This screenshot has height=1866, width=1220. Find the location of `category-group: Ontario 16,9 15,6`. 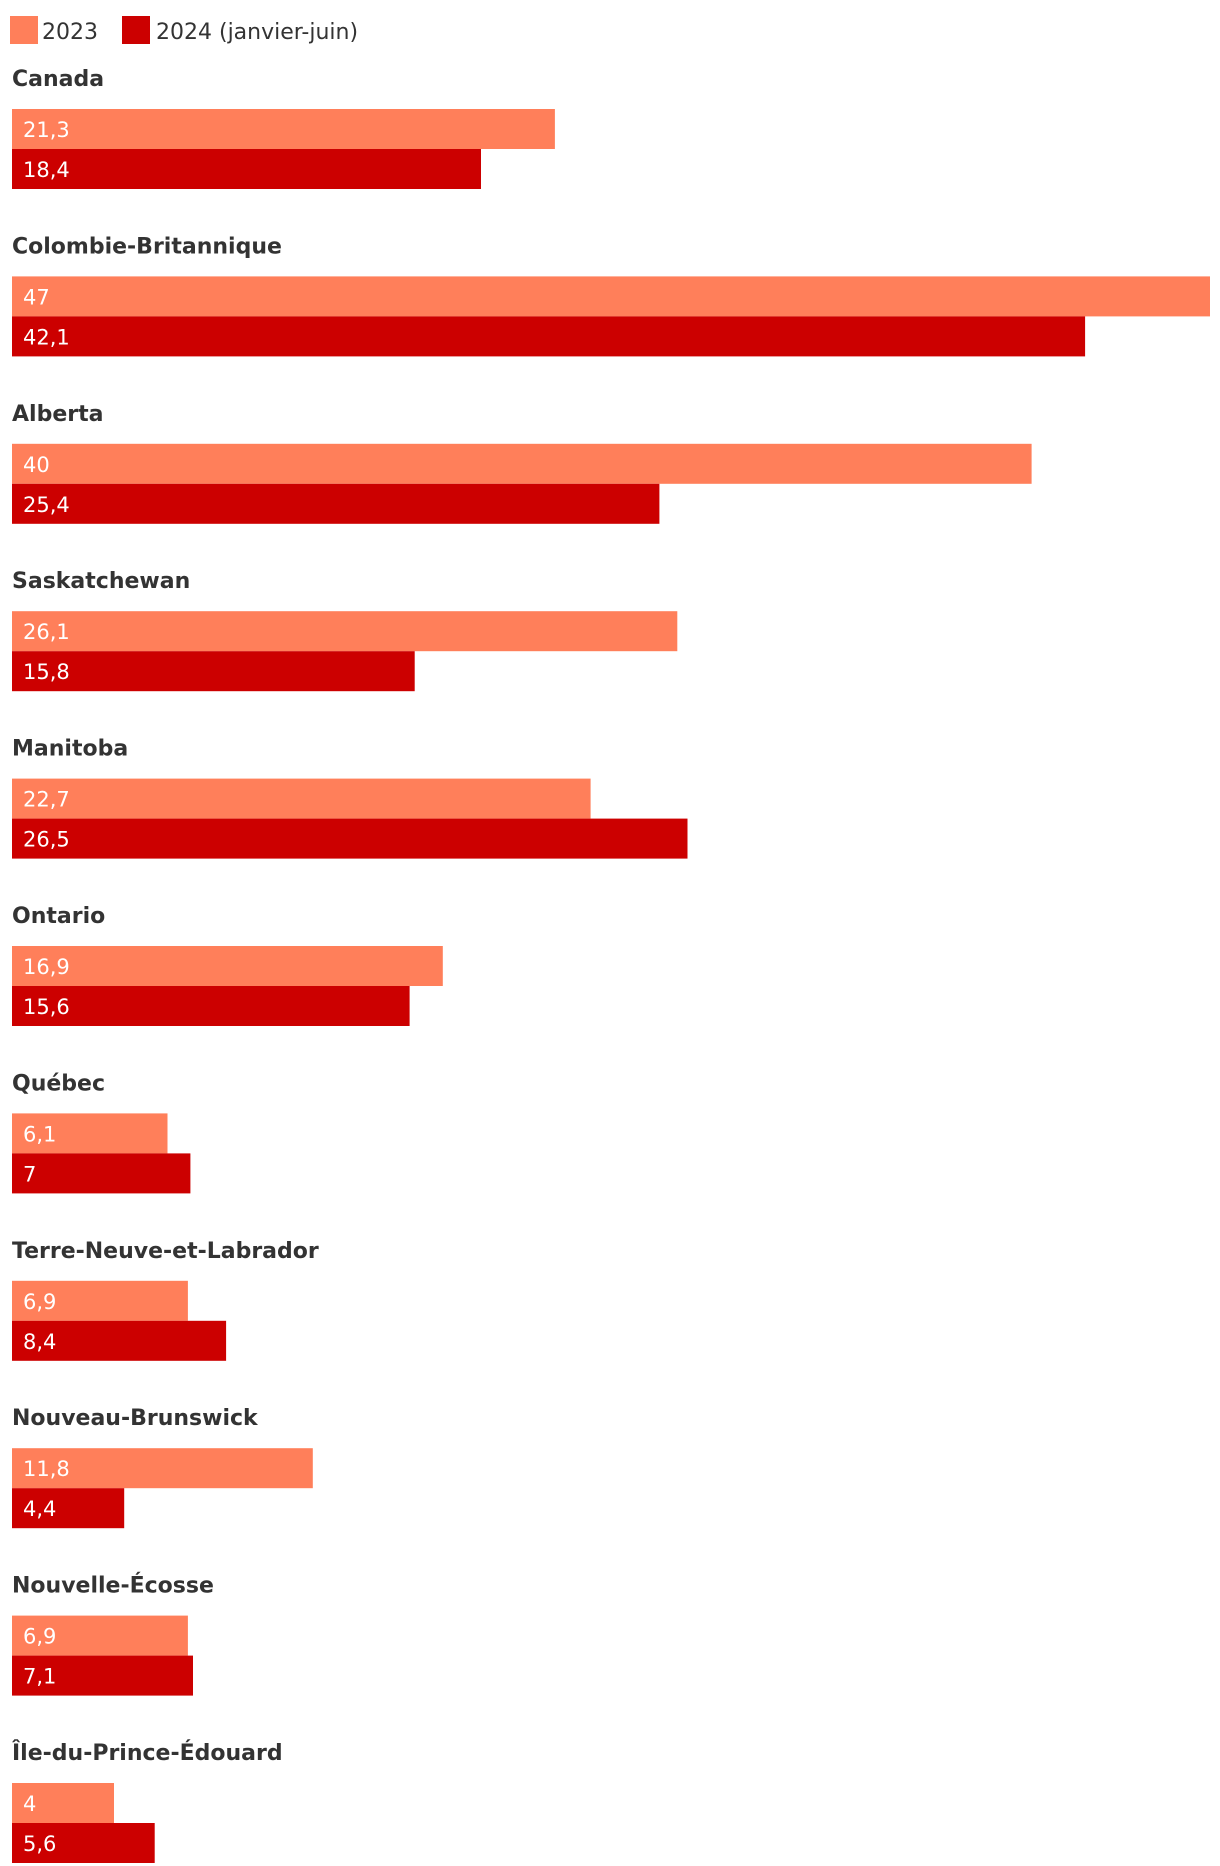

category-group: Ontario 16,9 15,6 is located at coordinates (227, 965).